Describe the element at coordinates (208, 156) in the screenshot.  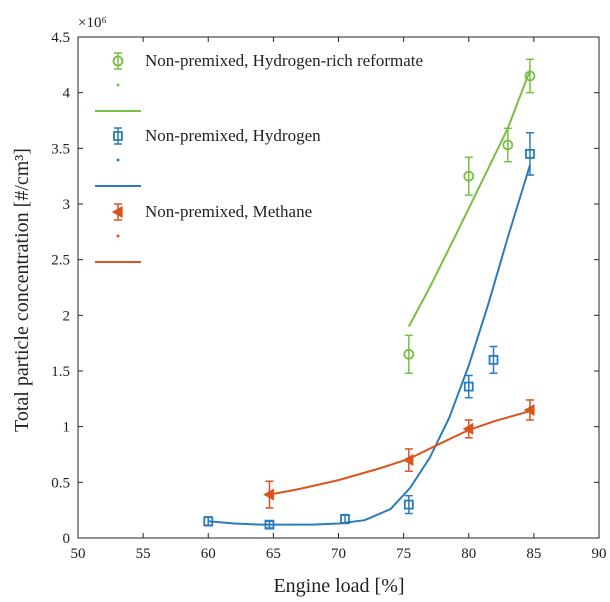
I see `legend-entry-1: Non-premixed, Hydrogen` at that location.